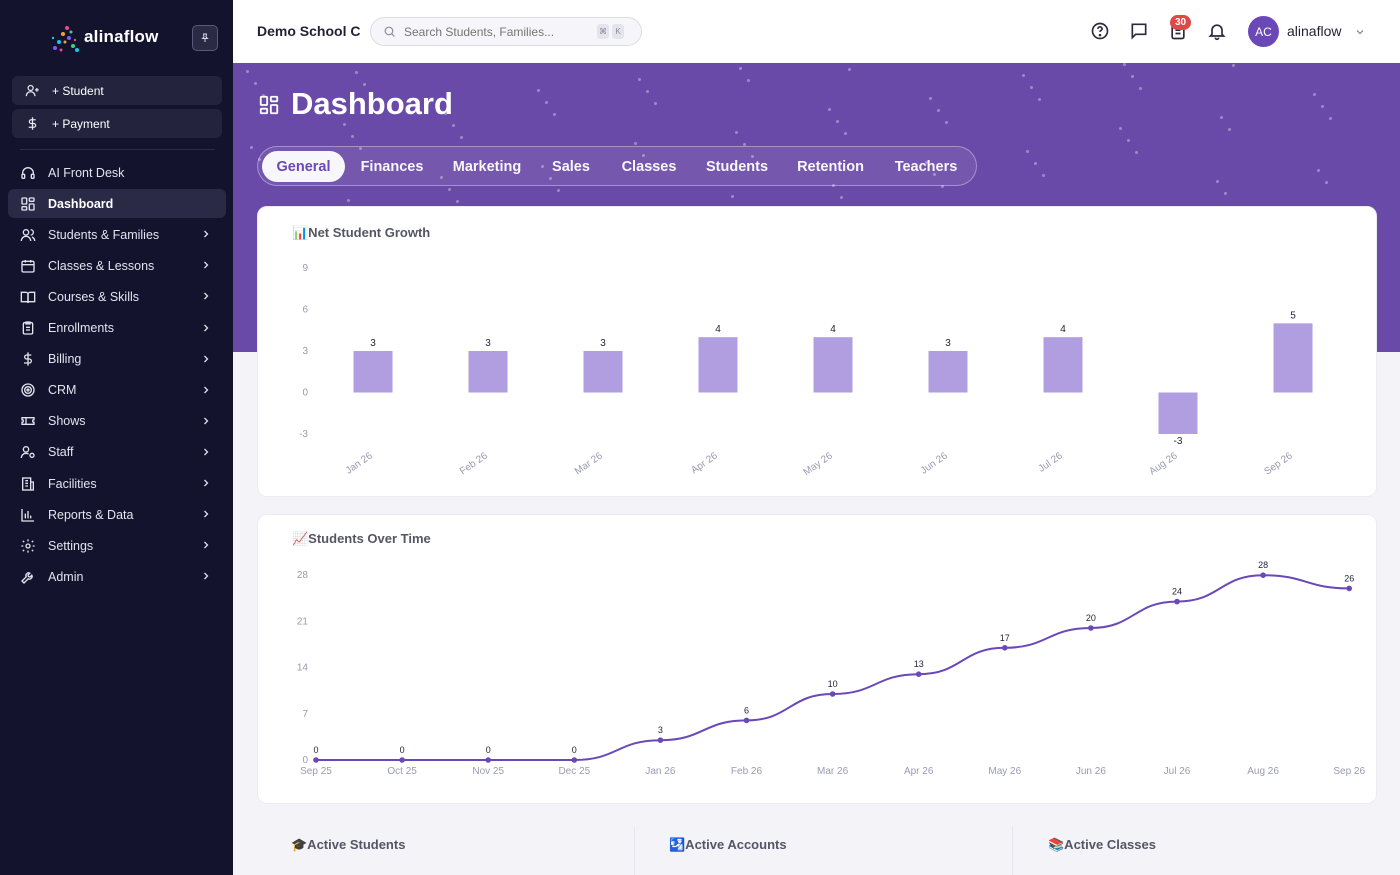 This screenshot has width=1400, height=875. I want to click on user-cog-icon, so click(28, 452).